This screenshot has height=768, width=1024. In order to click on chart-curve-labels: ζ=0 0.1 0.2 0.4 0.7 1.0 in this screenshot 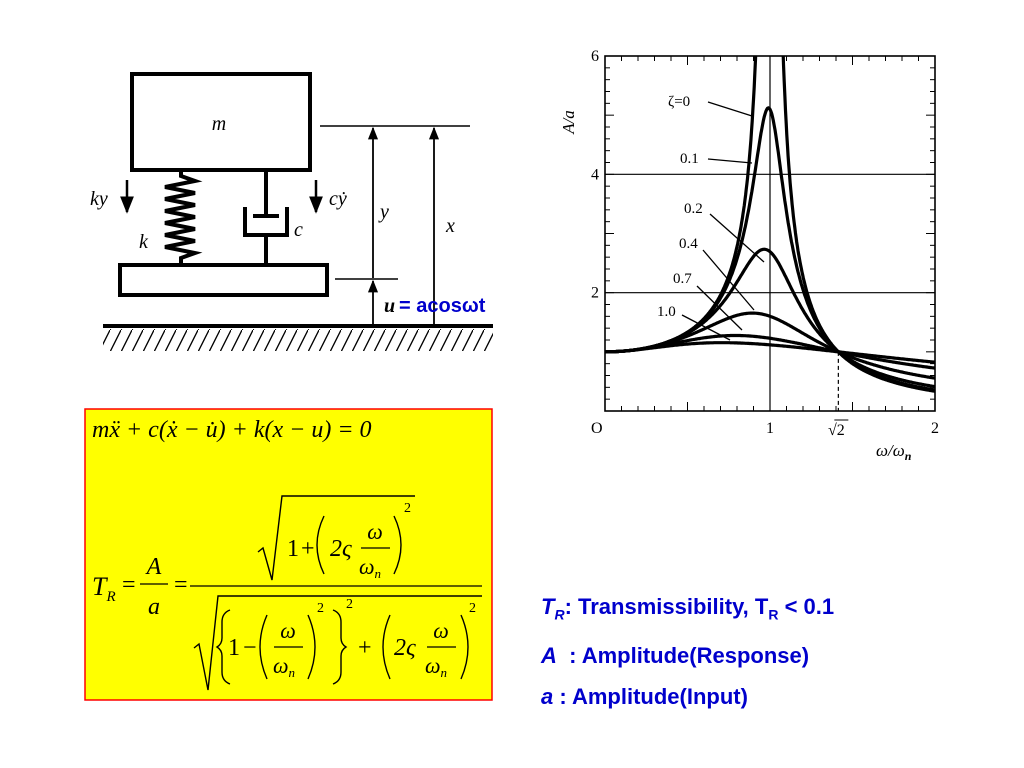, I will do `click(711, 217)`.